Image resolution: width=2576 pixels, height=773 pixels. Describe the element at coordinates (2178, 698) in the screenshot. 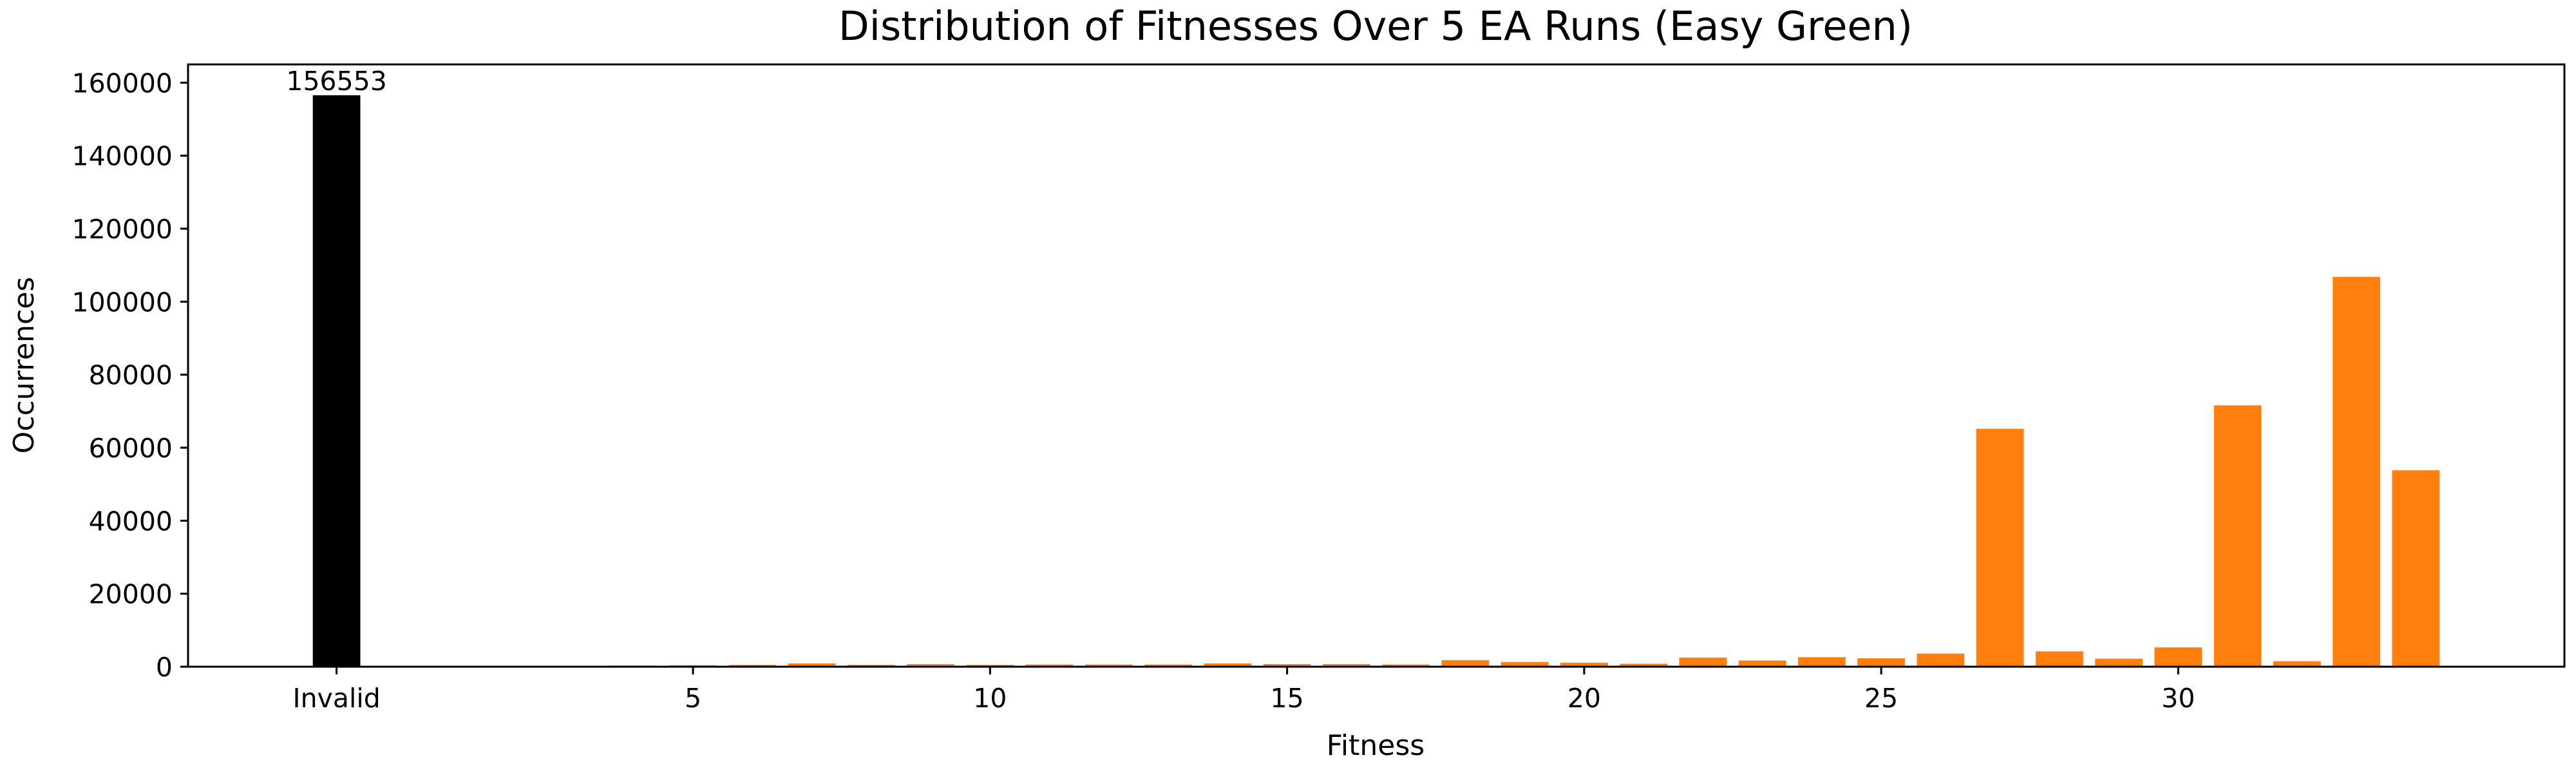

I see `x-tick-label: 30` at that location.